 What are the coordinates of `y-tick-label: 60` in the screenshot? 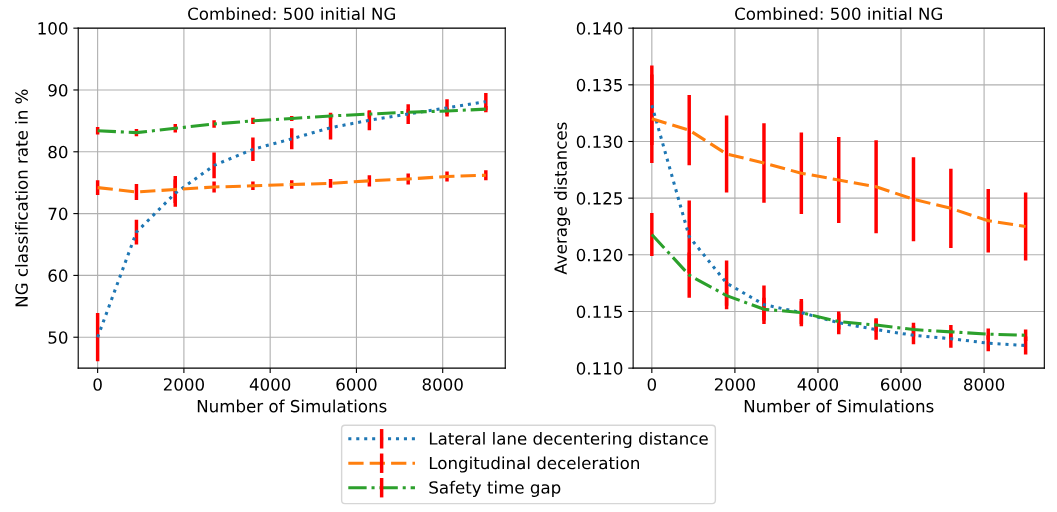 It's located at (58, 275).